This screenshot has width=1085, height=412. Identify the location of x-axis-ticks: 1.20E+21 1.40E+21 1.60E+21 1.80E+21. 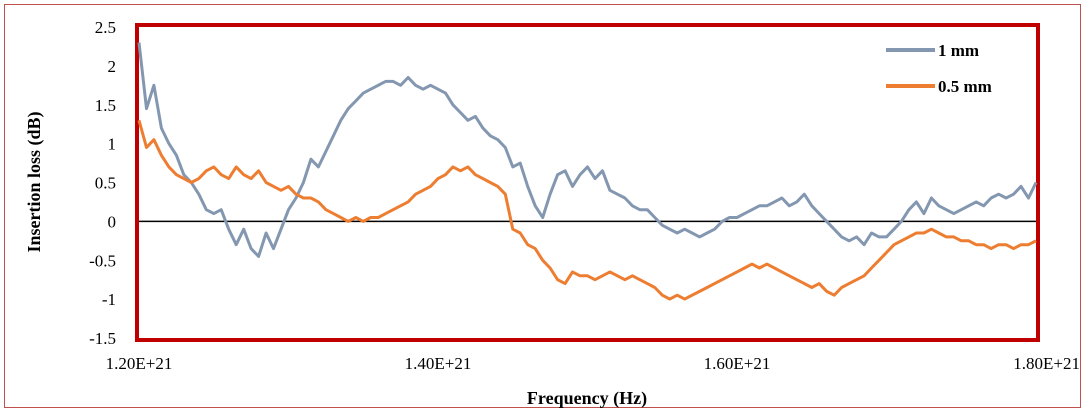
(593, 363).